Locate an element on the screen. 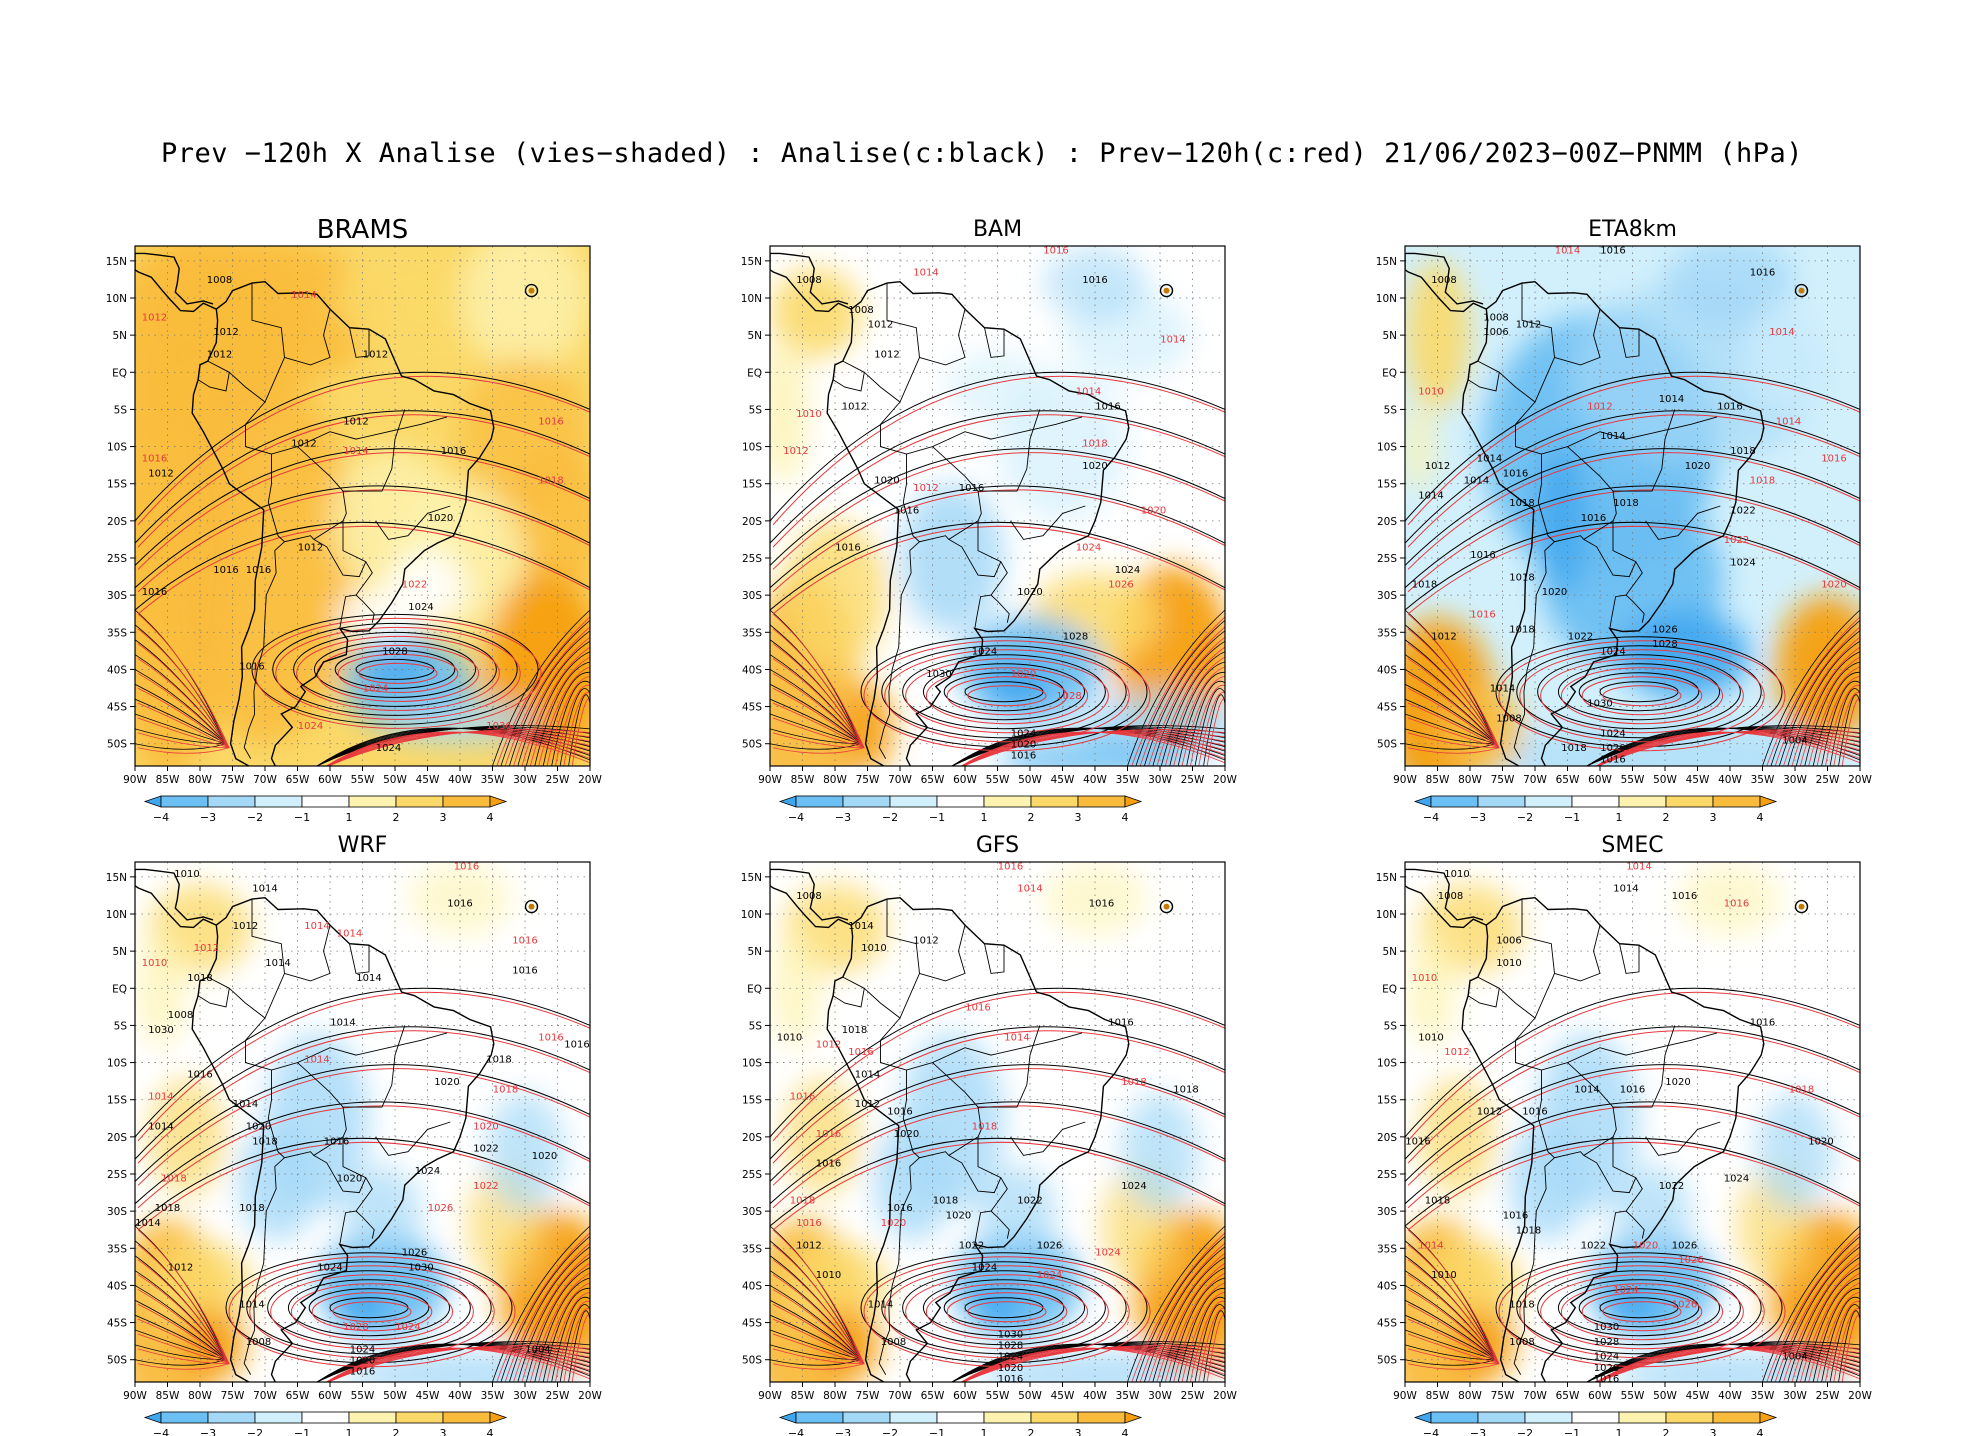 Image resolution: width=1964 pixels, height=1436 pixels. contour-label: 1028 is located at coordinates (1606, 1342).